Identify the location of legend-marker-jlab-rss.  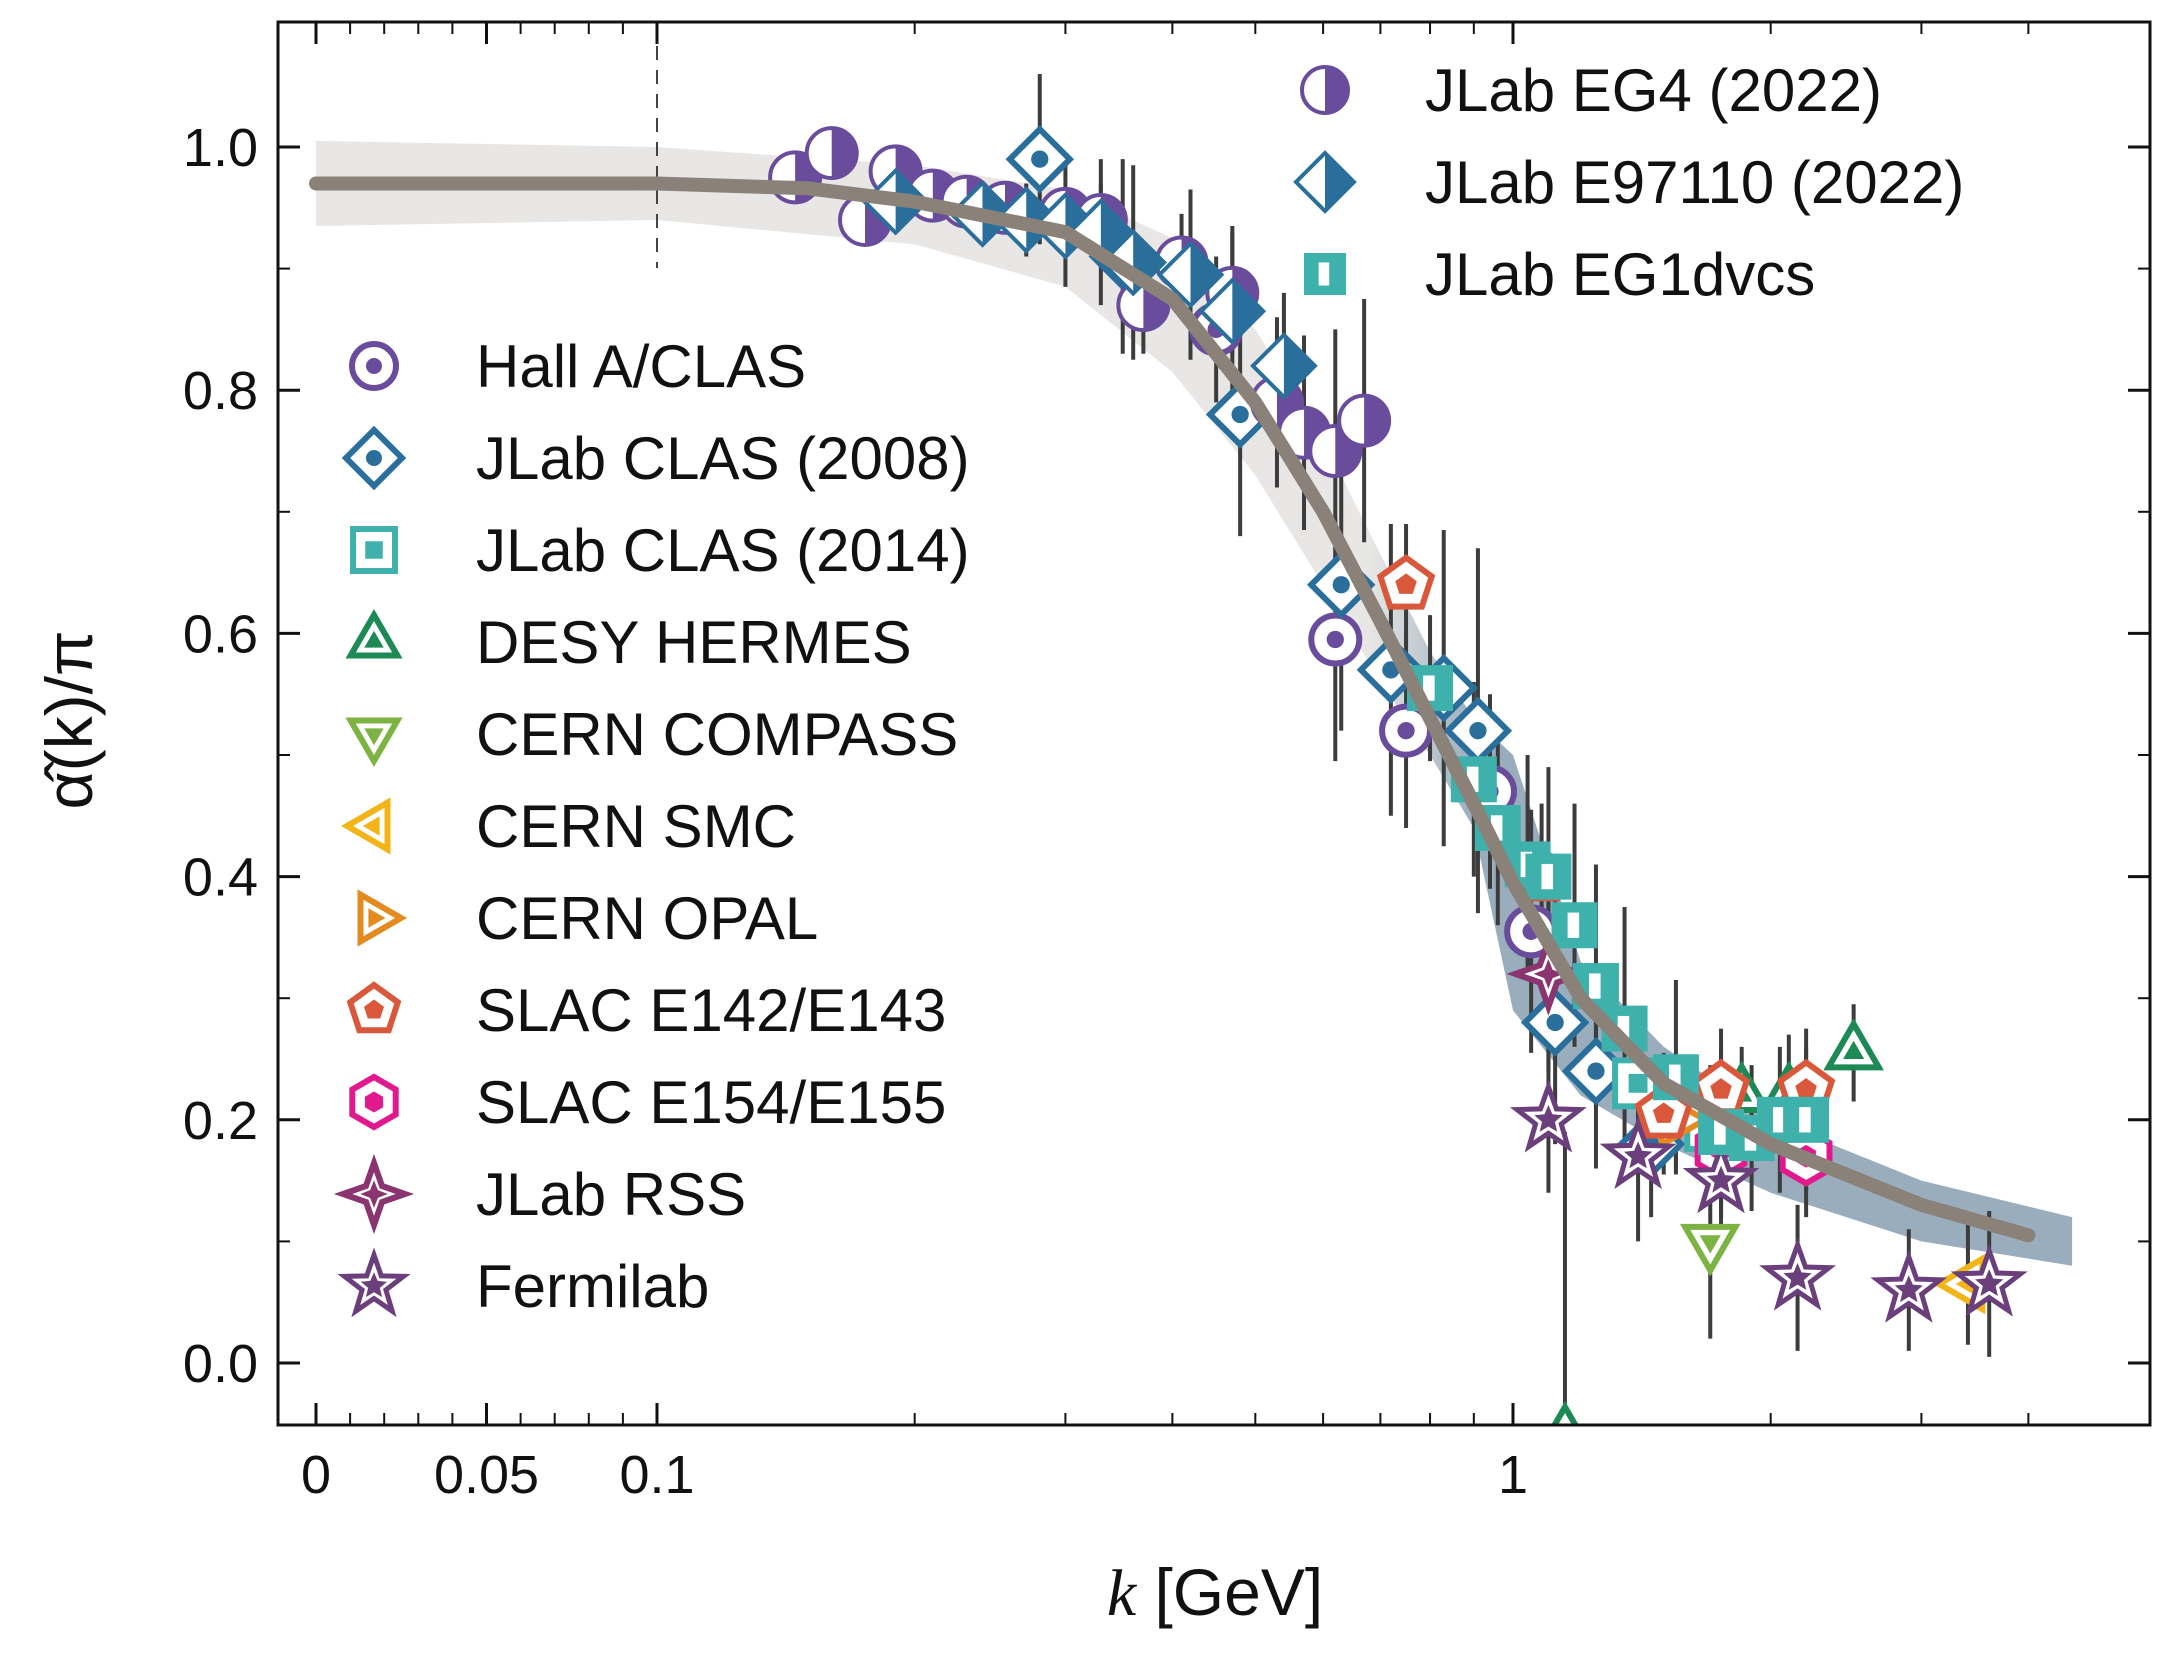
(374, 1194).